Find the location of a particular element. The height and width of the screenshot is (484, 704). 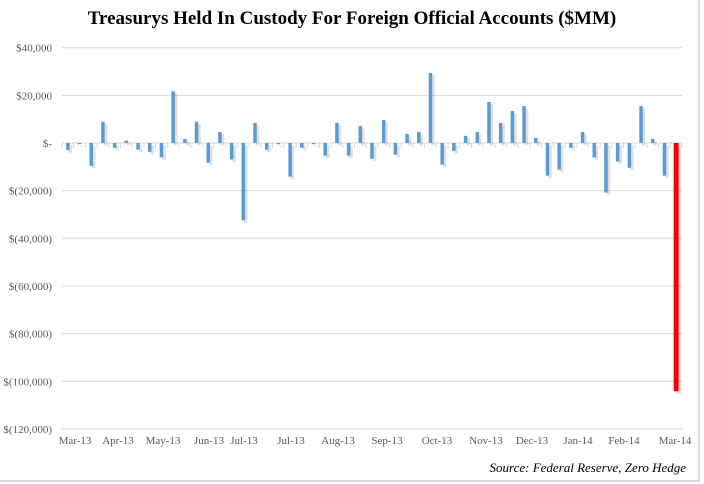

y-tick-label: $(120,000) is located at coordinates (27, 430).